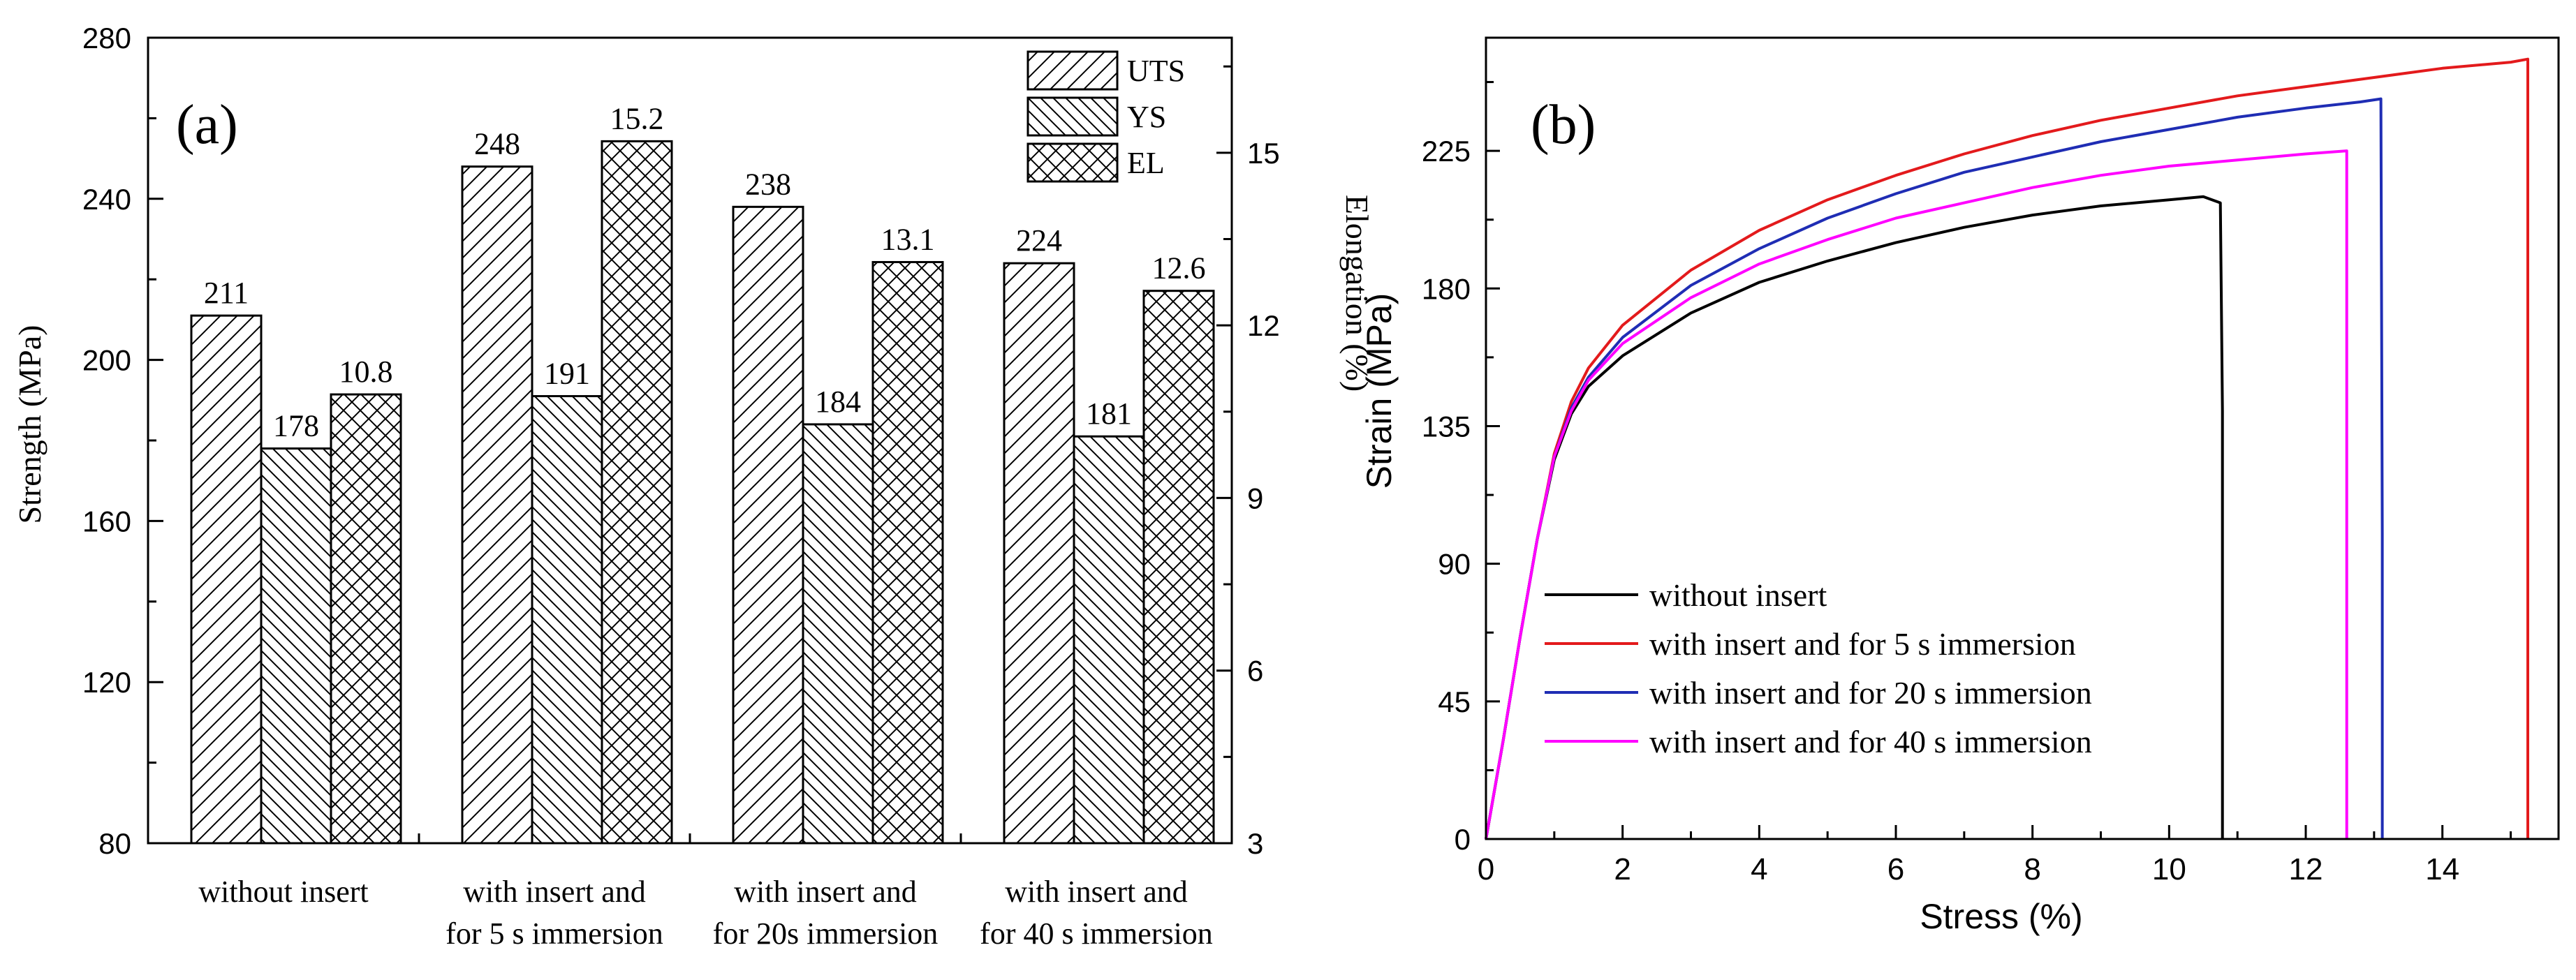 The height and width of the screenshot is (980, 2576). What do you see at coordinates (1072, 116) in the screenshot?
I see `legend-swatch-ys` at bounding box center [1072, 116].